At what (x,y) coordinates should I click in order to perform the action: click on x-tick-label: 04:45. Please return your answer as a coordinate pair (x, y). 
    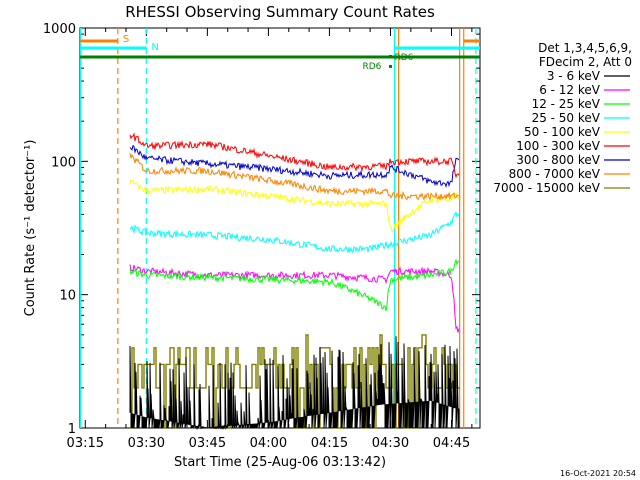
    Looking at the image, I should click on (451, 443).